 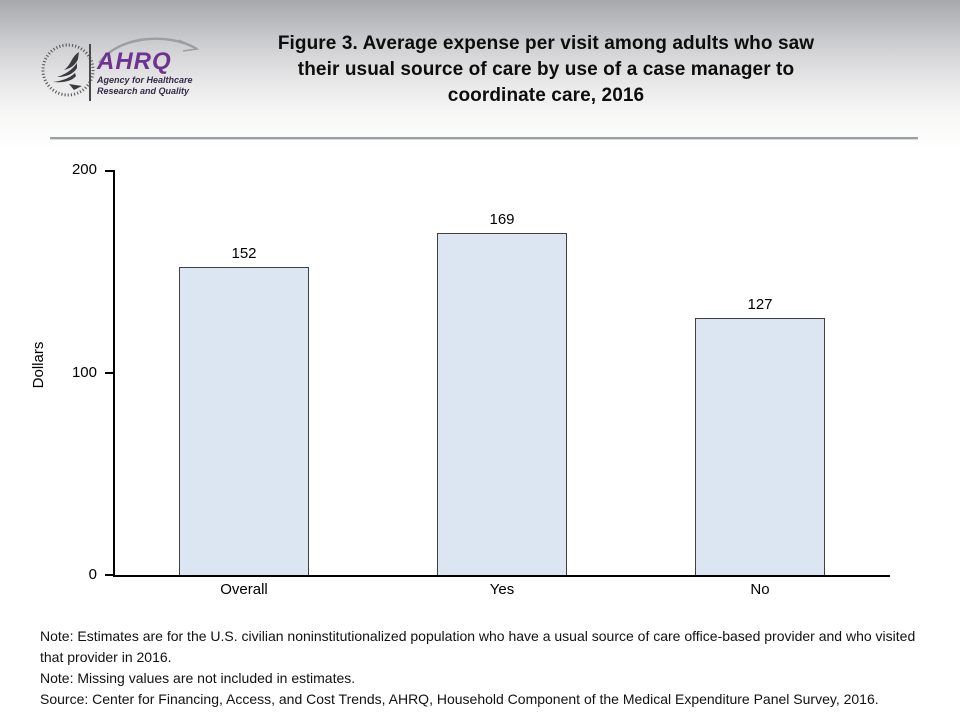 I want to click on hhs-seal-icon, so click(x=68, y=70).